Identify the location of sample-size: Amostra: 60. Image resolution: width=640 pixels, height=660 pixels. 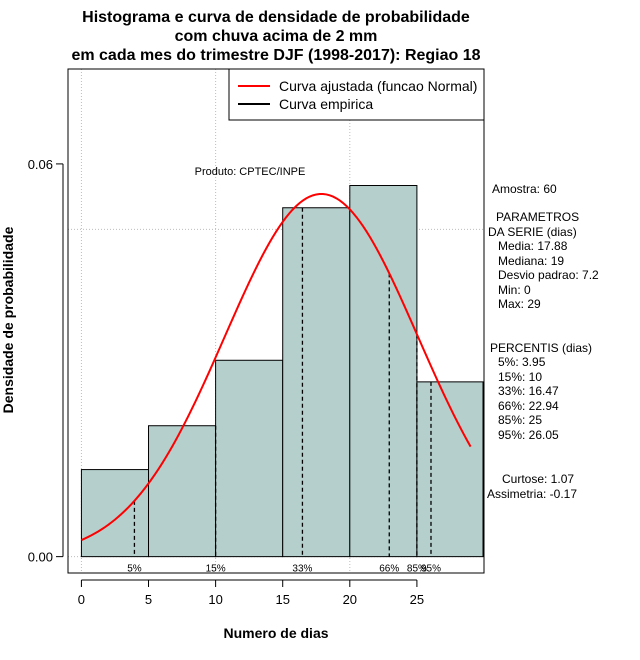
(524, 189).